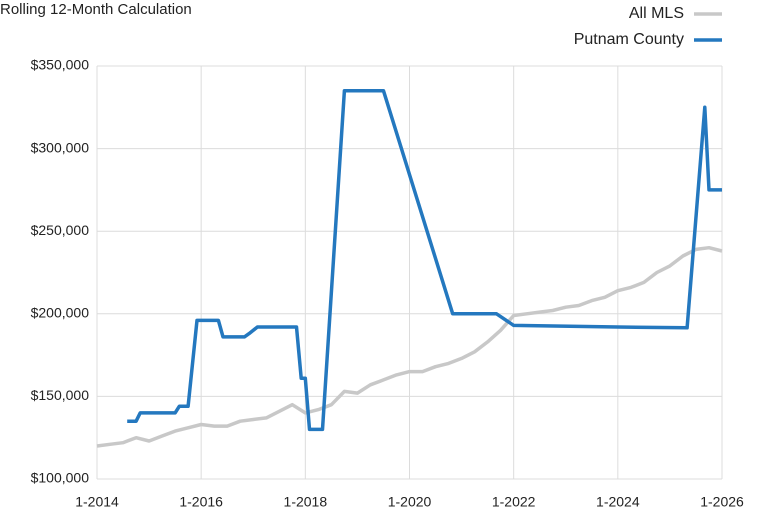 The width and height of the screenshot is (759, 519). What do you see at coordinates (656, 13) in the screenshot?
I see `legend-label: All MLS` at bounding box center [656, 13].